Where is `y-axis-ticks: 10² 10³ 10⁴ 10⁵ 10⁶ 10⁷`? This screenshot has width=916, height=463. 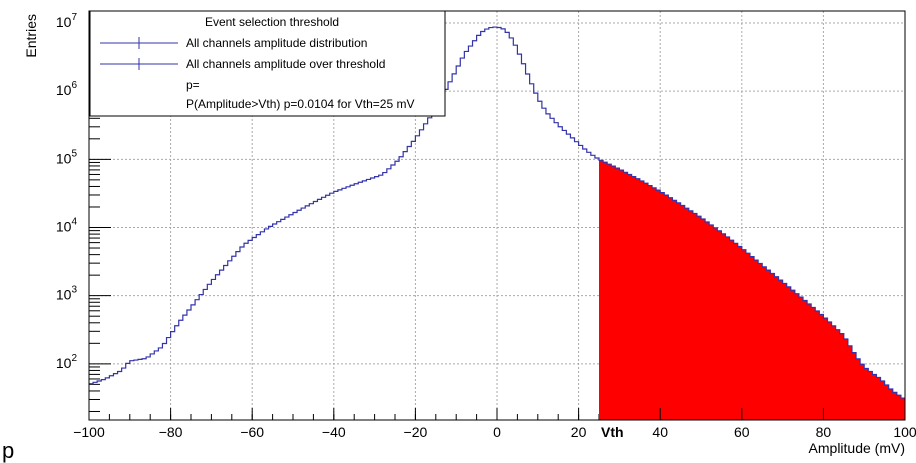 y-axis-ticks: 10² 10³ 10⁴ 10⁵ 10⁶ 10⁷ is located at coordinates (83, 191).